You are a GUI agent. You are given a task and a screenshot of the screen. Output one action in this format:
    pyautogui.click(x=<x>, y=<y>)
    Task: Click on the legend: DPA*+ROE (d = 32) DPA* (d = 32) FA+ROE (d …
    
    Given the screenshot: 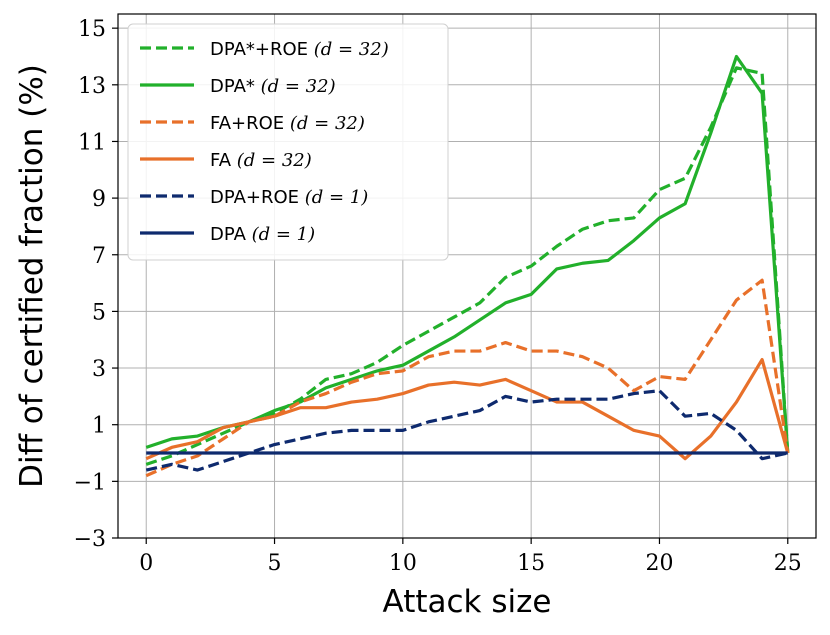 What is the action you would take?
    pyautogui.click(x=288, y=142)
    